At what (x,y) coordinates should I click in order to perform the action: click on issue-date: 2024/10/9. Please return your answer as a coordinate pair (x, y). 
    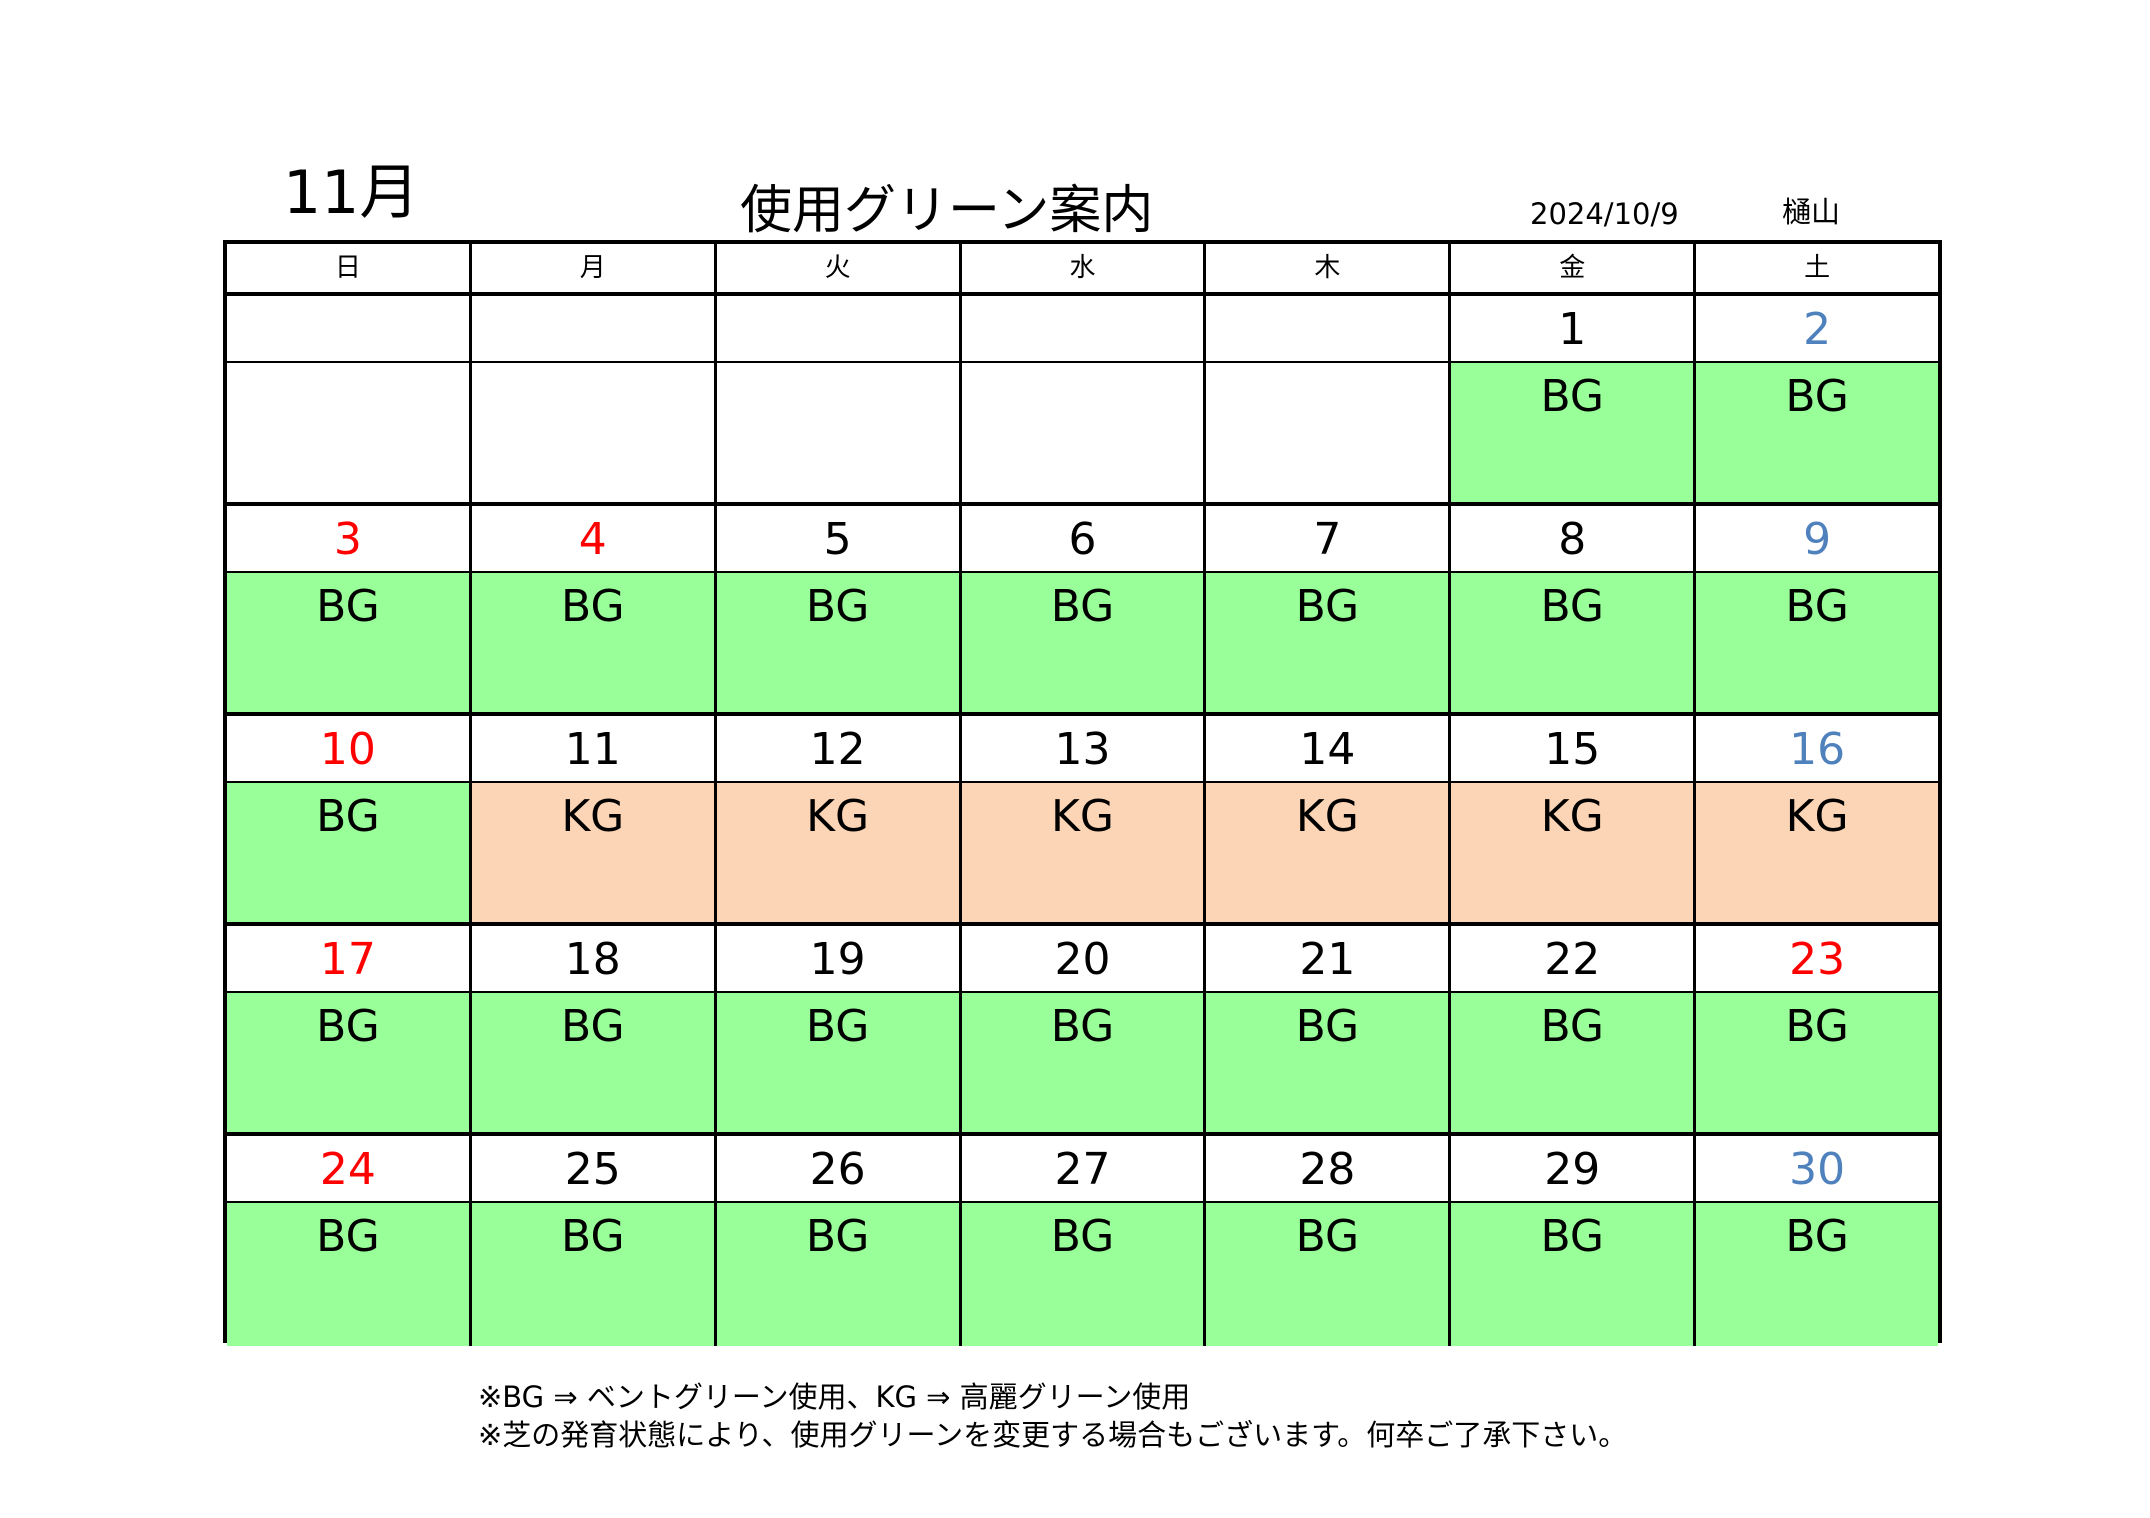
    Looking at the image, I should click on (1604, 214).